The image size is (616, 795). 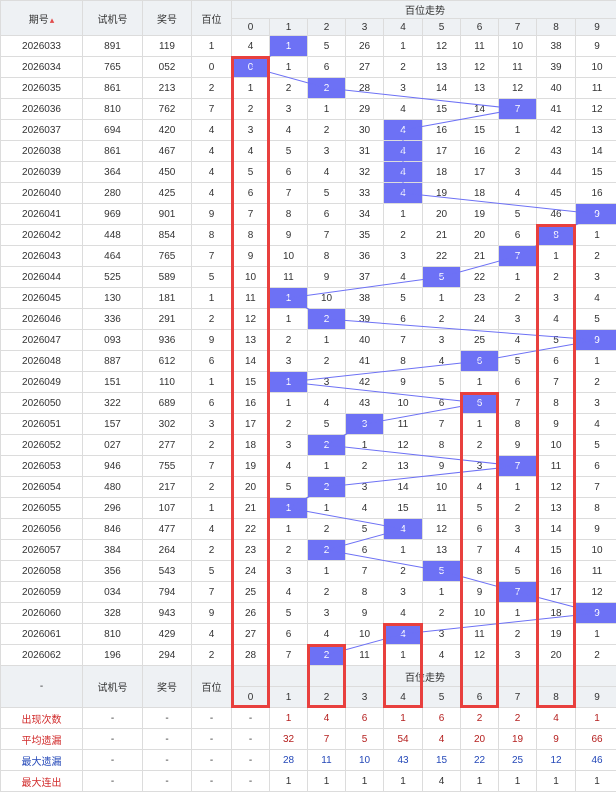 I want to click on period-cell: 2026062, so click(x=41, y=655).